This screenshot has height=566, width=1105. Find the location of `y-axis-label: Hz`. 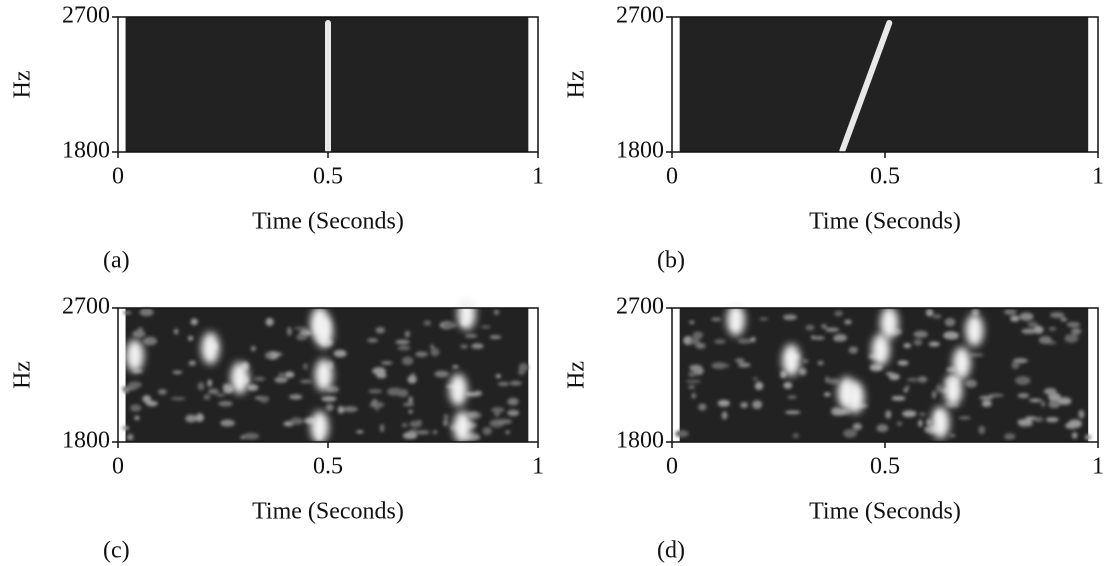

y-axis-label: Hz is located at coordinates (23, 85).